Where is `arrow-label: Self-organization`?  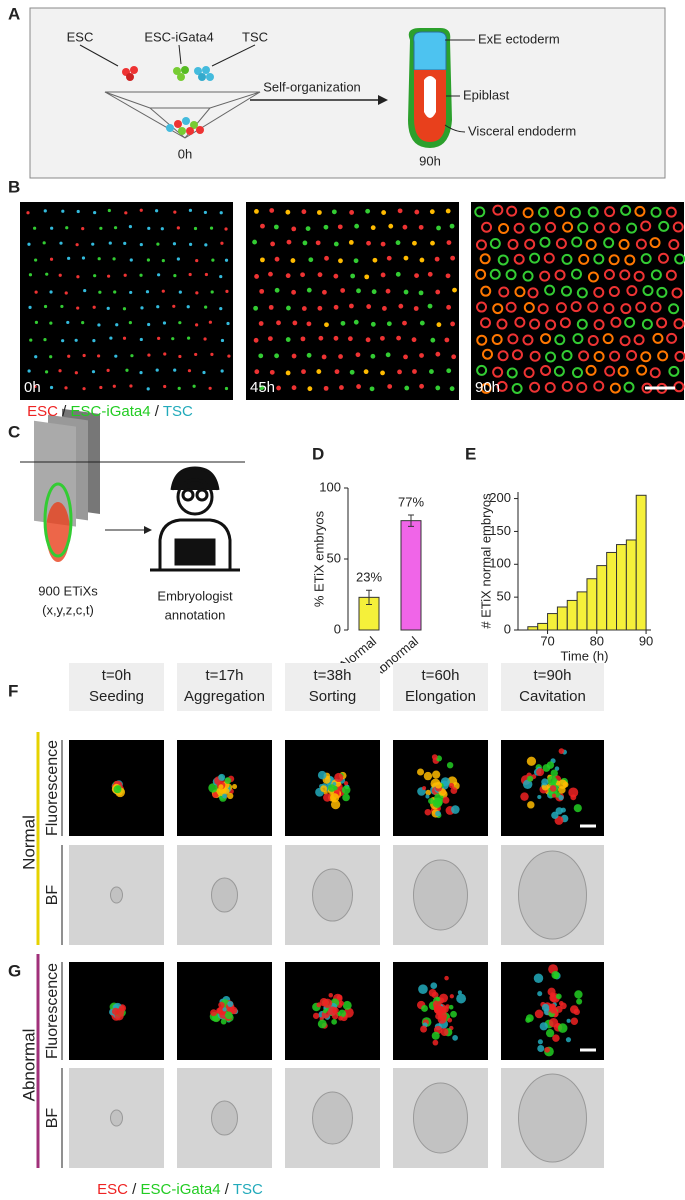 arrow-label: Self-organization is located at coordinates (312, 86).